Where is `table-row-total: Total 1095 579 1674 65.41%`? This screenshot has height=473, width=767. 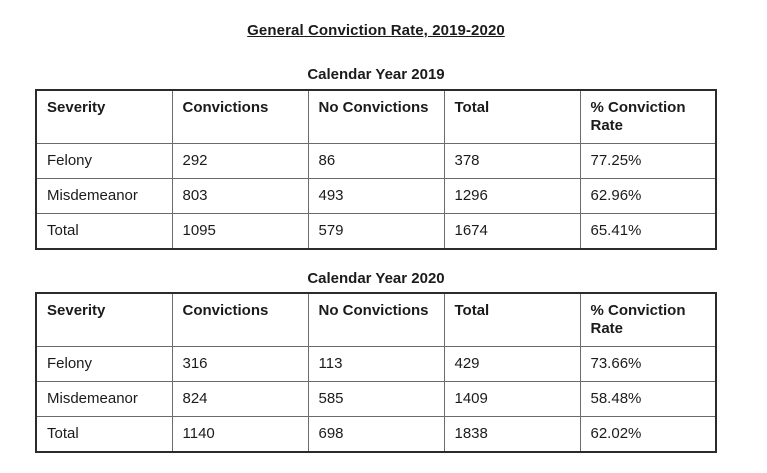
table-row-total: Total 1095 579 1674 65.41% is located at coordinates (376, 231).